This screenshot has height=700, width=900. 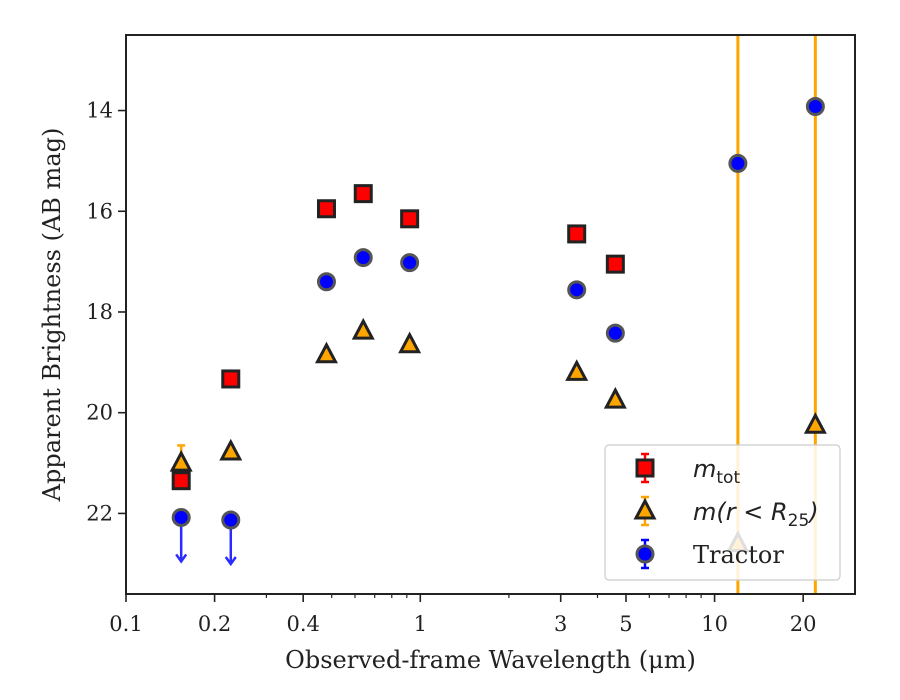 I want to click on legend-entry-tractor: Tractor, so click(x=709, y=554).